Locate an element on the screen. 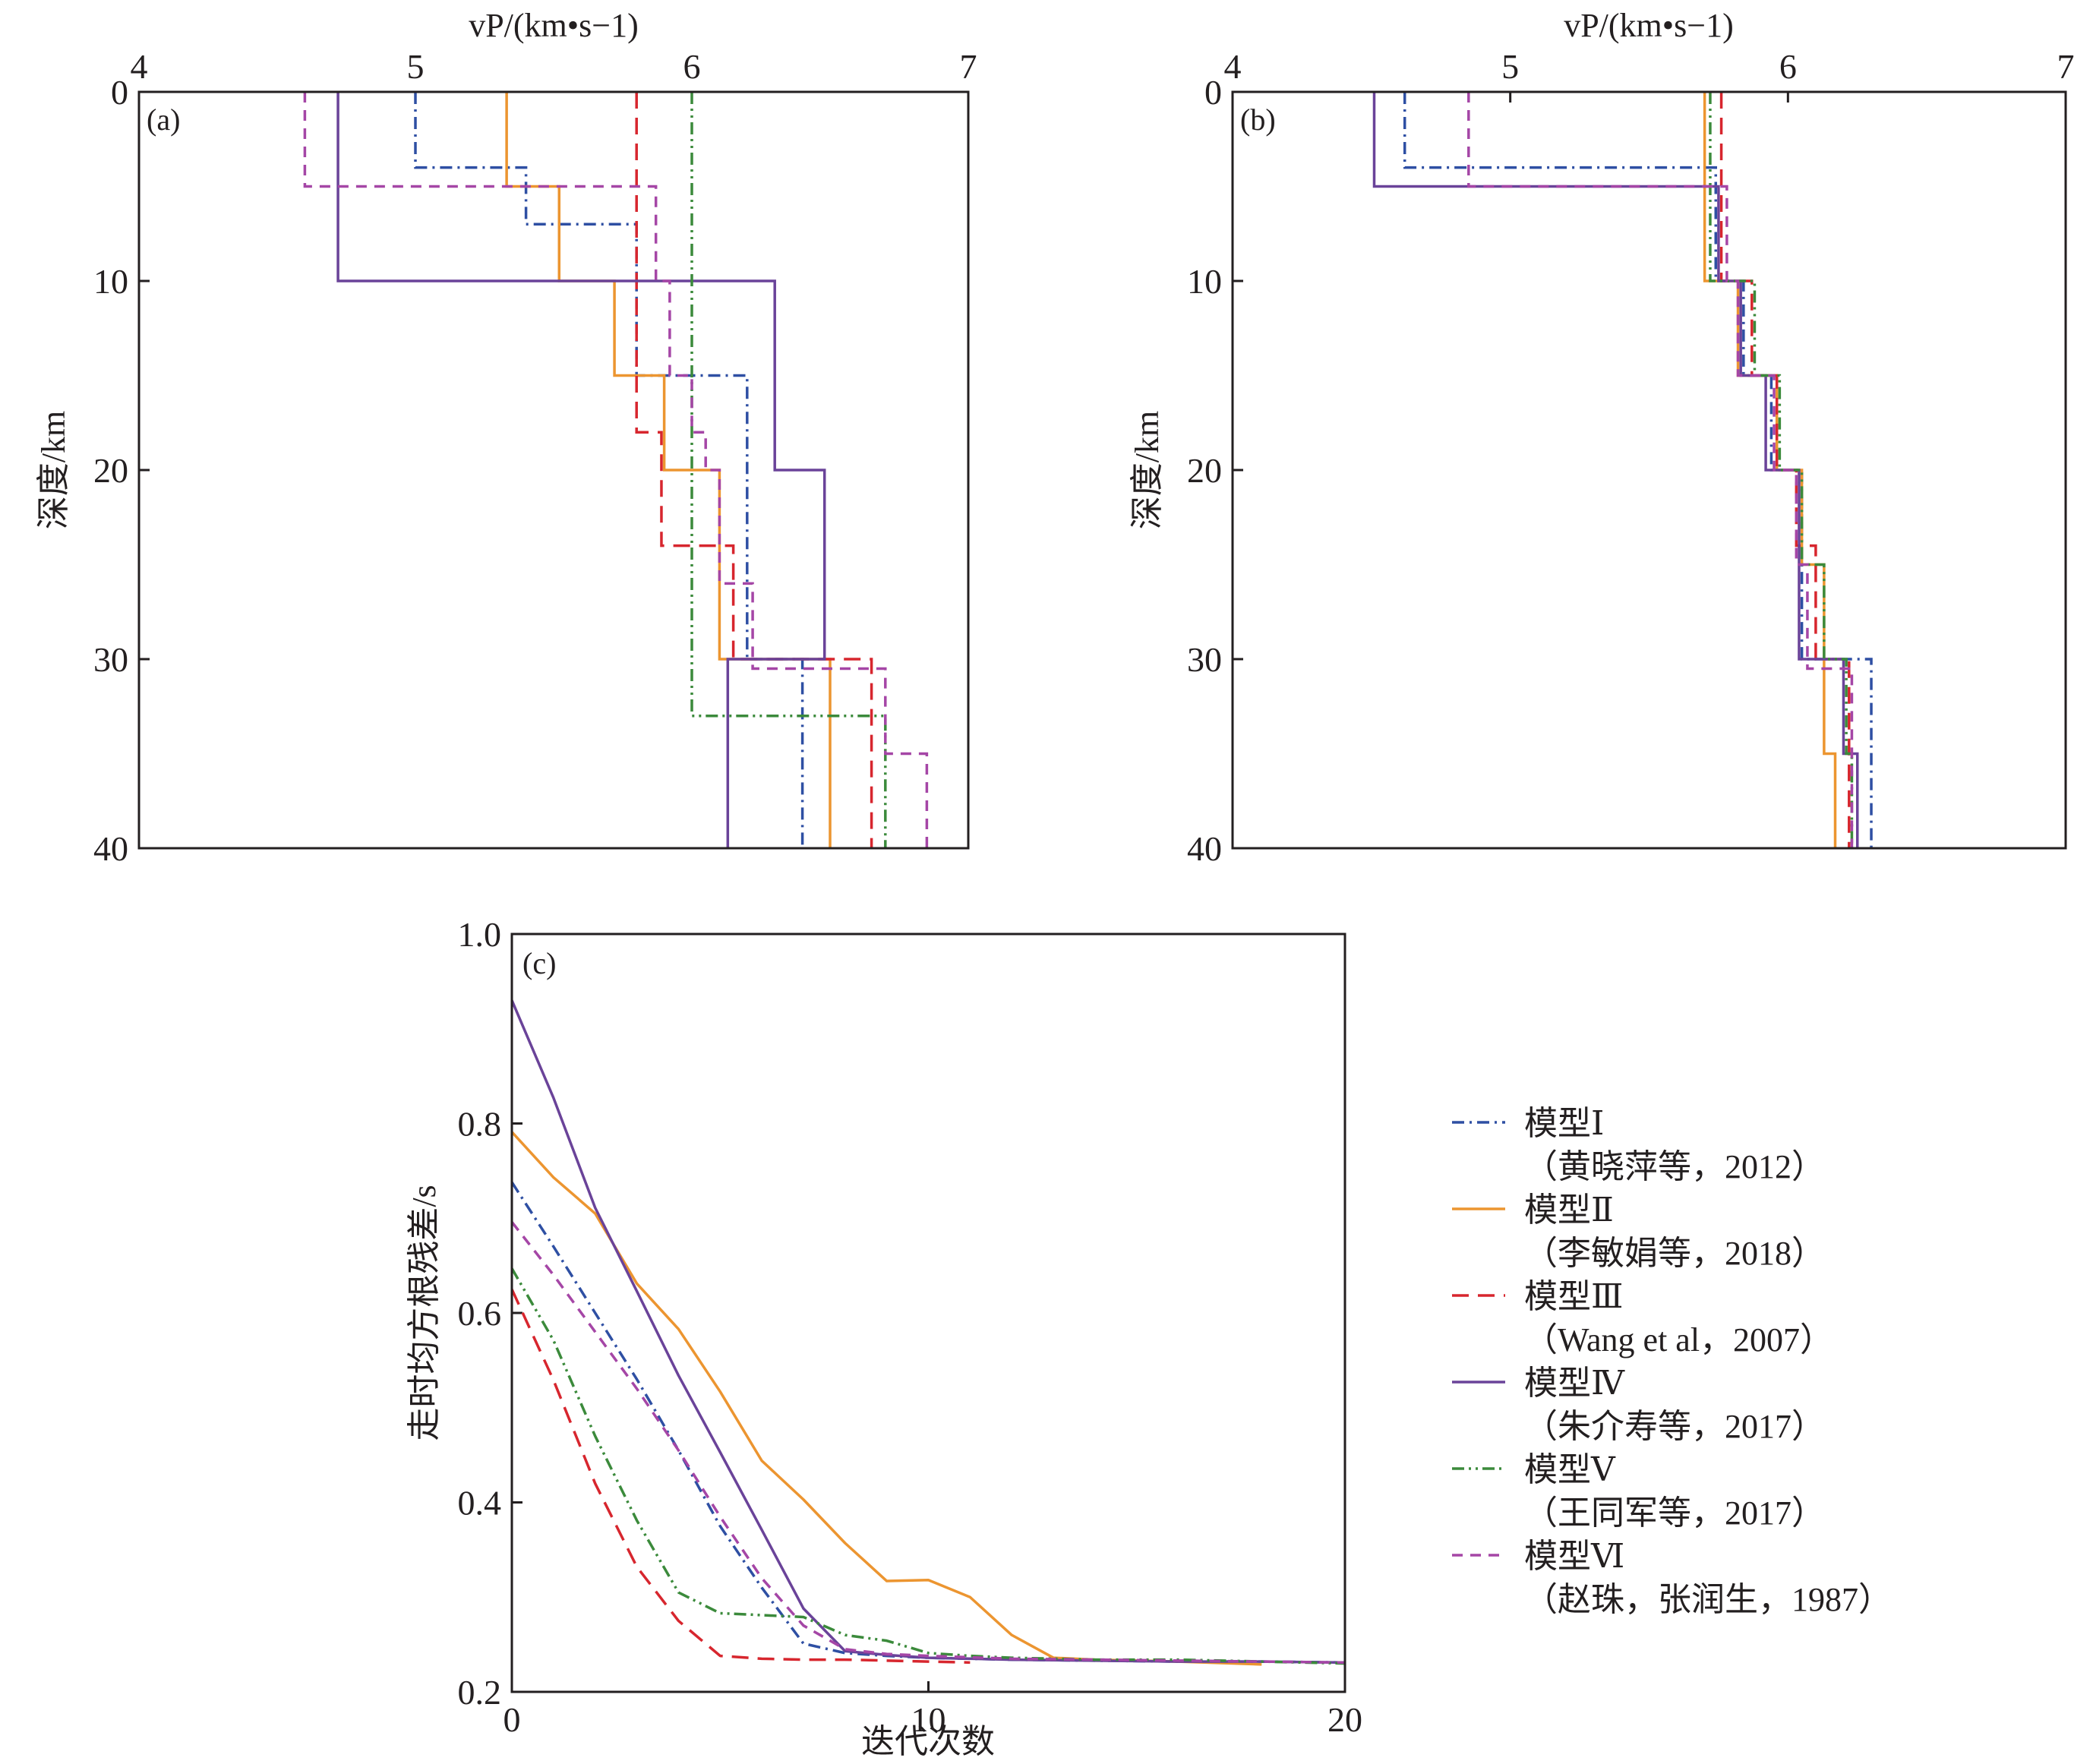  panel-c-label: (c) is located at coordinates (539, 963).